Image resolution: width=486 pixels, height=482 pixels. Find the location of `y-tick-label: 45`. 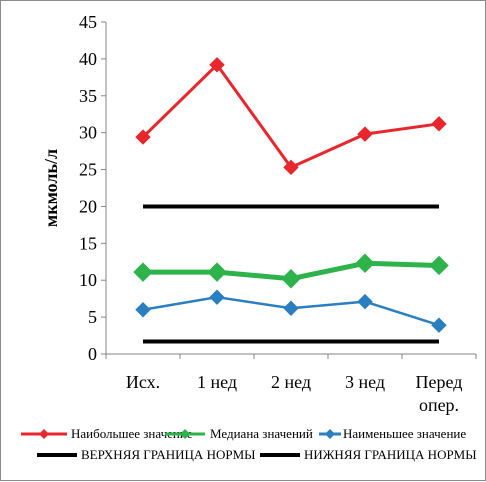

y-tick-label: 45 is located at coordinates (88, 22).